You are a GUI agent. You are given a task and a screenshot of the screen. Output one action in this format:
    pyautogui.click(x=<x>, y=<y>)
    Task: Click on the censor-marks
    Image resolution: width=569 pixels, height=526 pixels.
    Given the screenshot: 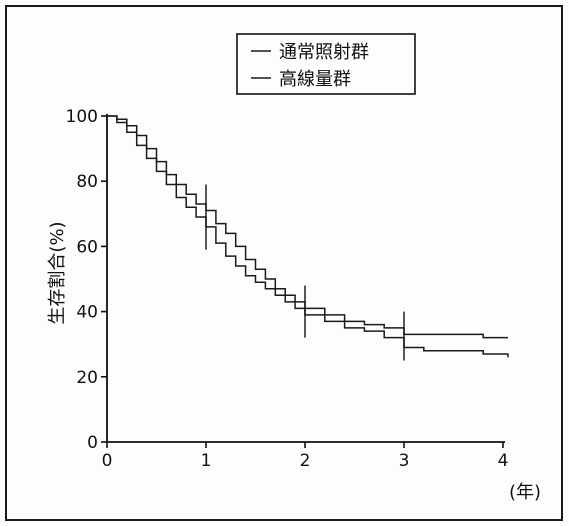 What is the action you would take?
    pyautogui.click(x=305, y=272)
    